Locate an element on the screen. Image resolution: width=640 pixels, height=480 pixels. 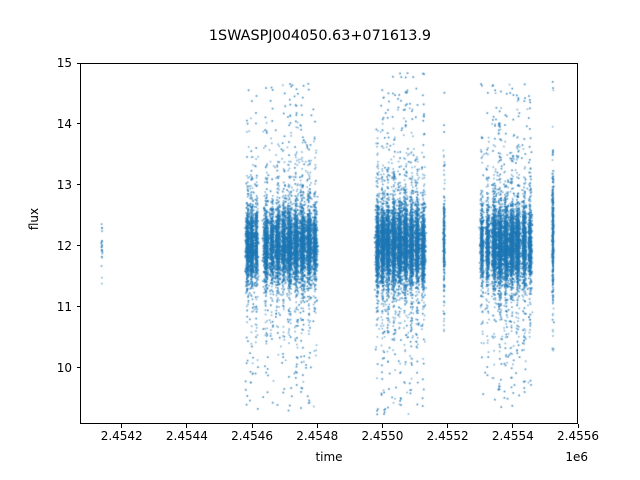
y-tick-label: 12 is located at coordinates (64, 245).